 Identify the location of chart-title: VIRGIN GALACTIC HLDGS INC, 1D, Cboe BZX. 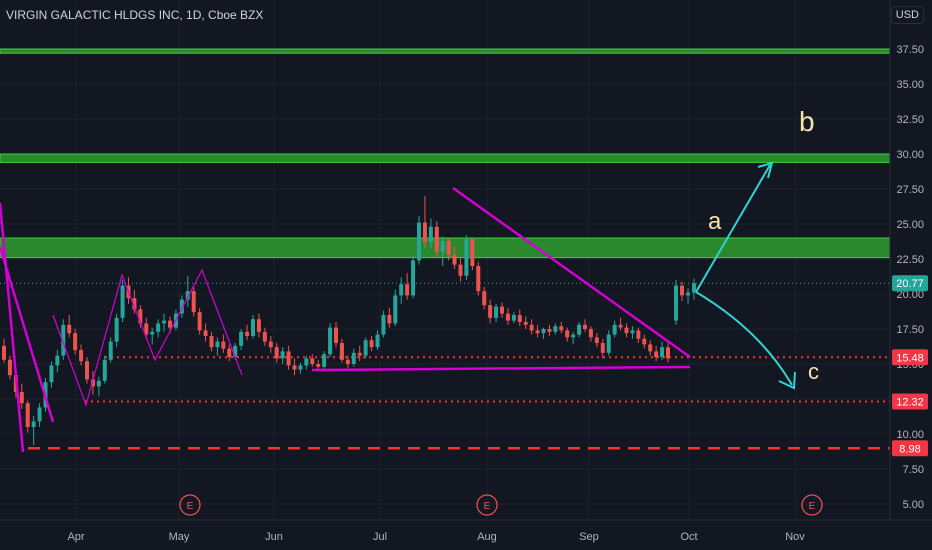
(135, 15).